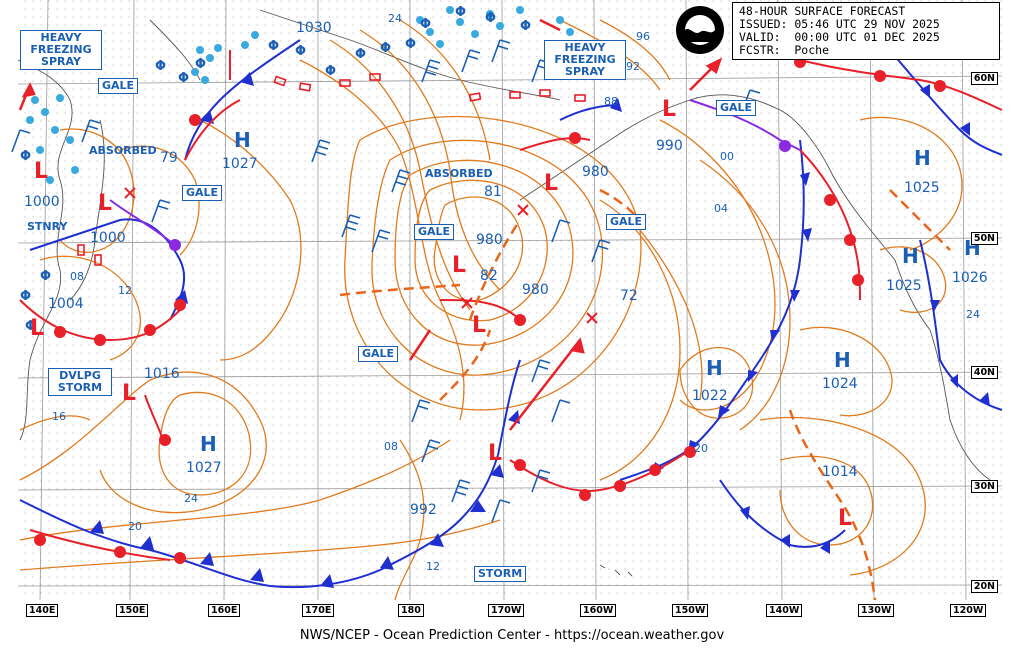 The image size is (1024, 652). Describe the element at coordinates (500, 574) in the screenshot. I see `tag-storm: STORM` at that location.